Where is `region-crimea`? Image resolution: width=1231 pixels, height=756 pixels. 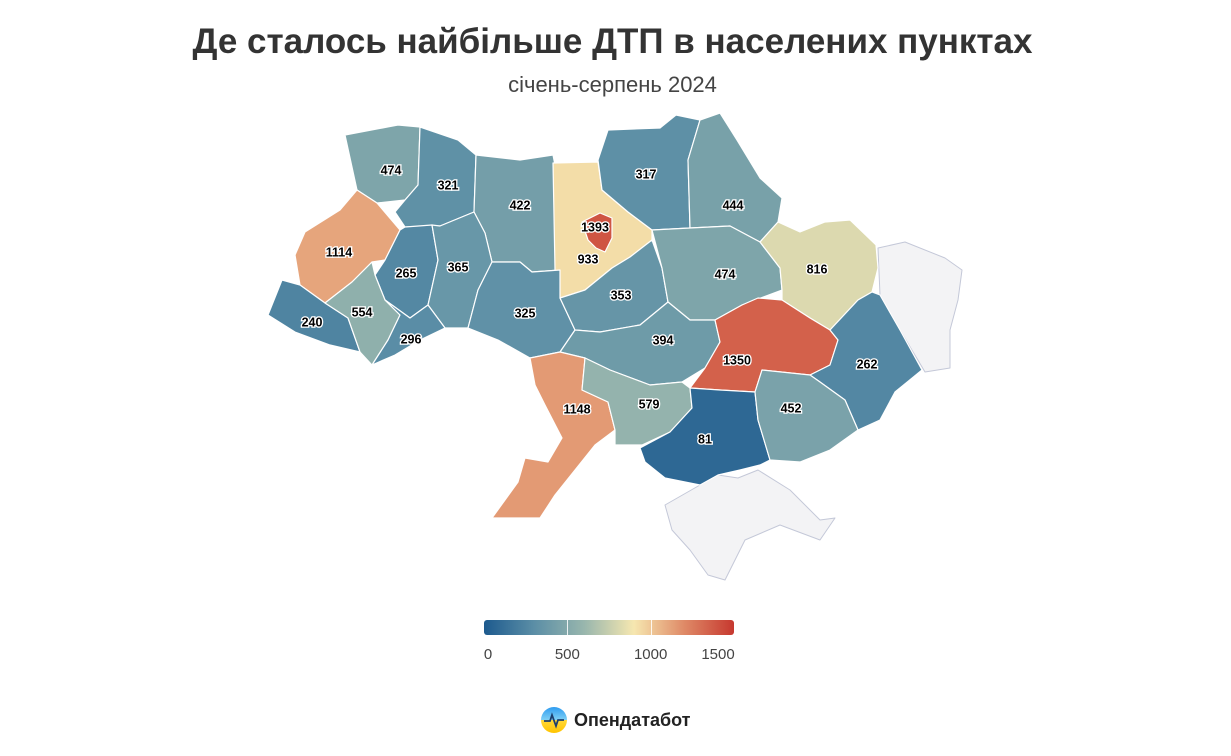
region-crimea is located at coordinates (750, 525).